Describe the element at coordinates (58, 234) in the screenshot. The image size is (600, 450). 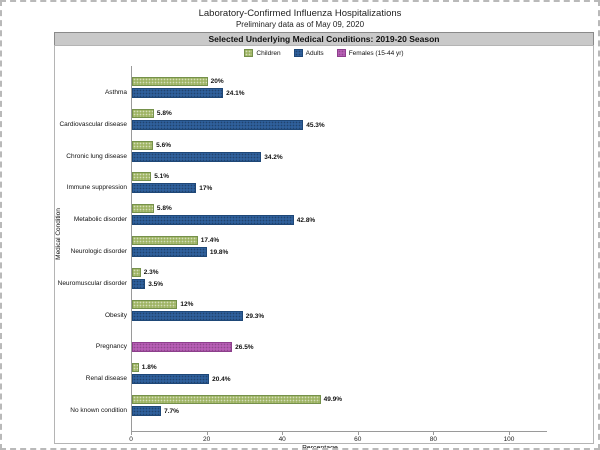
I see `y-axis-title: Medical Condition` at that location.